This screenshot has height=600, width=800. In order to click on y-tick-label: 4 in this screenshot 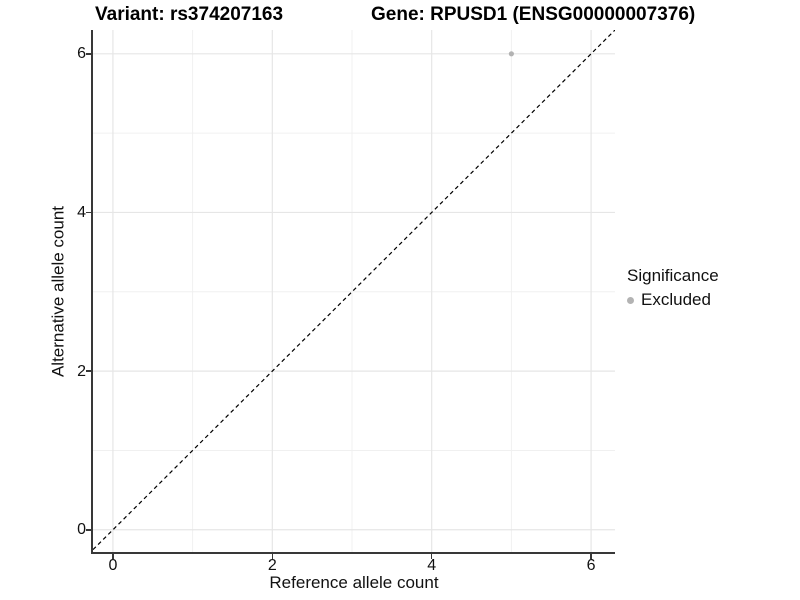, I will do `click(81, 212)`.